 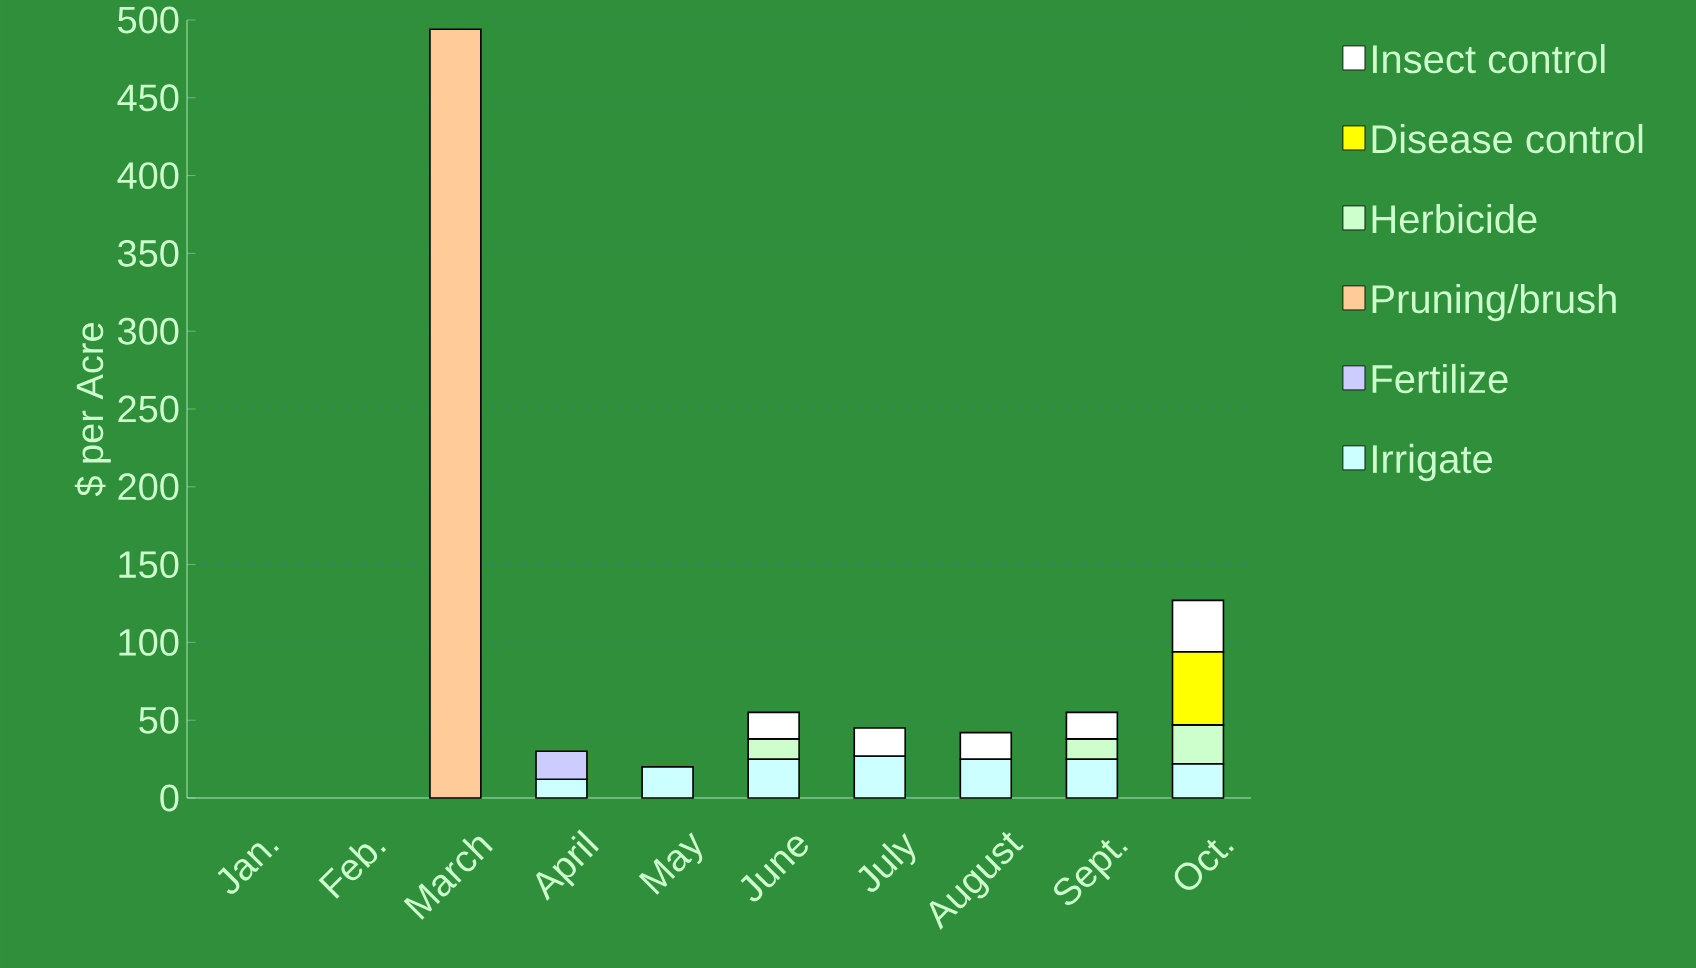 I want to click on y-tick-label: 400, so click(x=148, y=176).